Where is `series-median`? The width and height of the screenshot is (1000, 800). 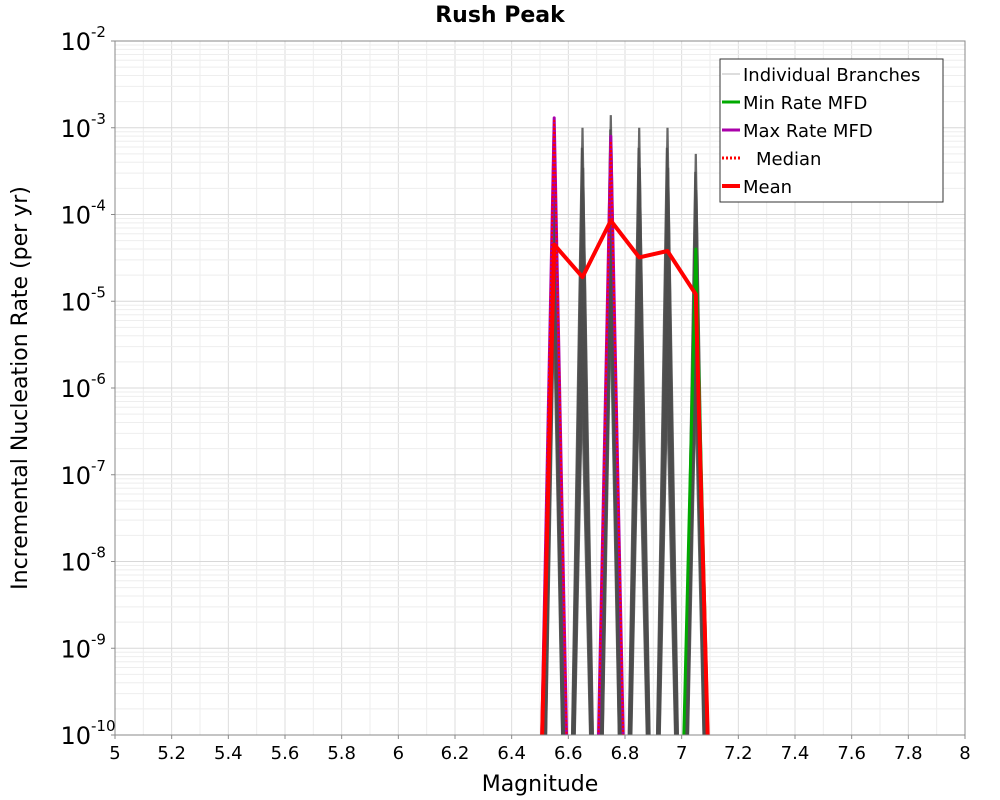
series-median is located at coordinates (582, 427).